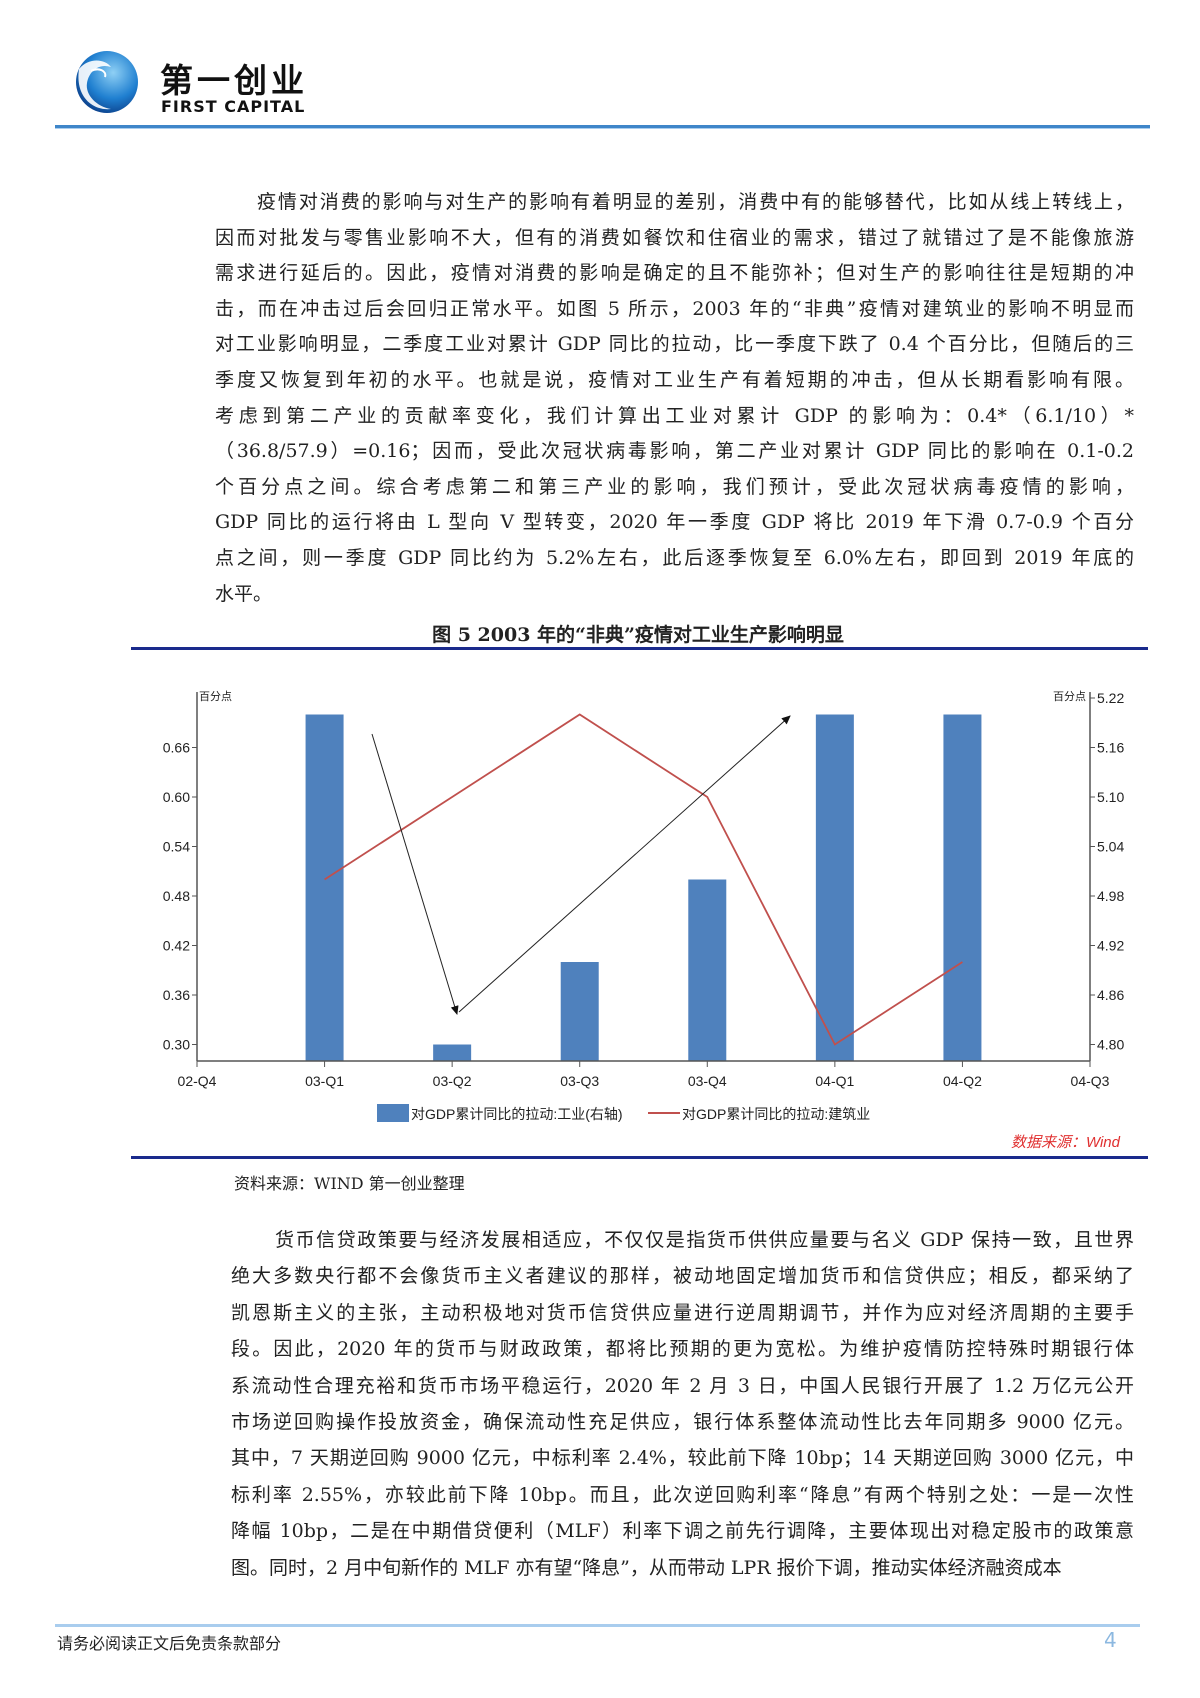 The image size is (1200, 1698). Describe the element at coordinates (707, 1081) in the screenshot. I see `x-tick-label: 03-Q4` at that location.